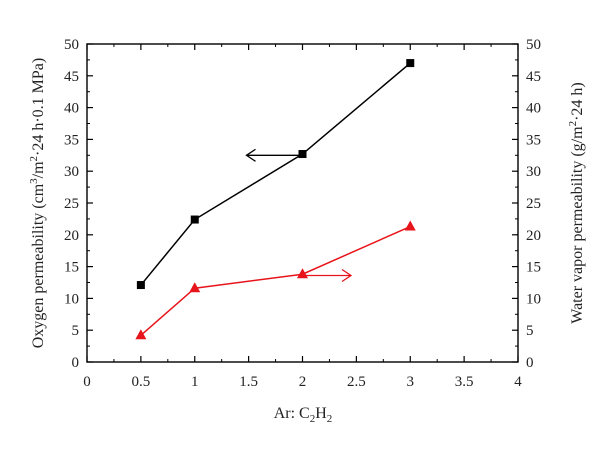  I want to click on y-left-tick-label: 0, so click(76, 363).